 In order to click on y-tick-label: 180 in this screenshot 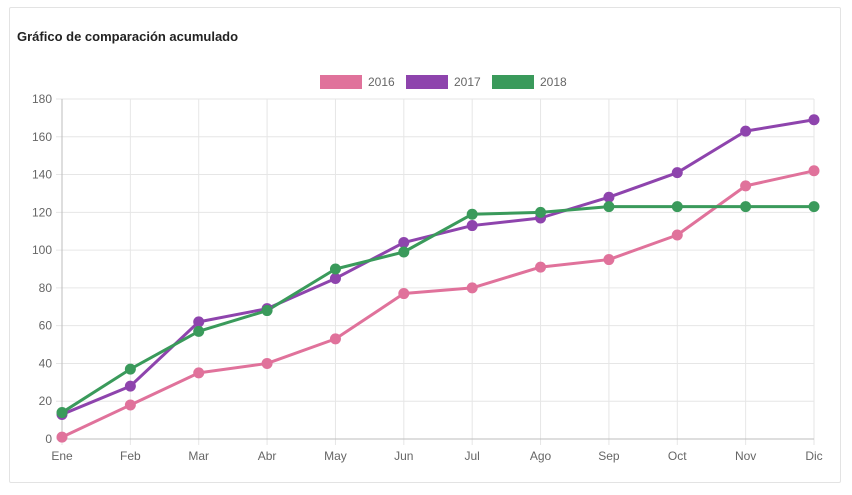, I will do `click(42, 99)`.